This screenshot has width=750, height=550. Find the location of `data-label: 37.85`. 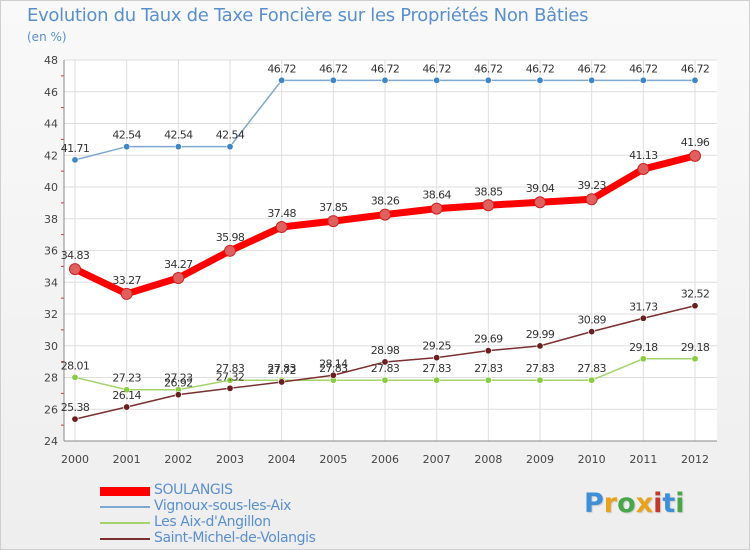

data-label: 37.85 is located at coordinates (333, 207).